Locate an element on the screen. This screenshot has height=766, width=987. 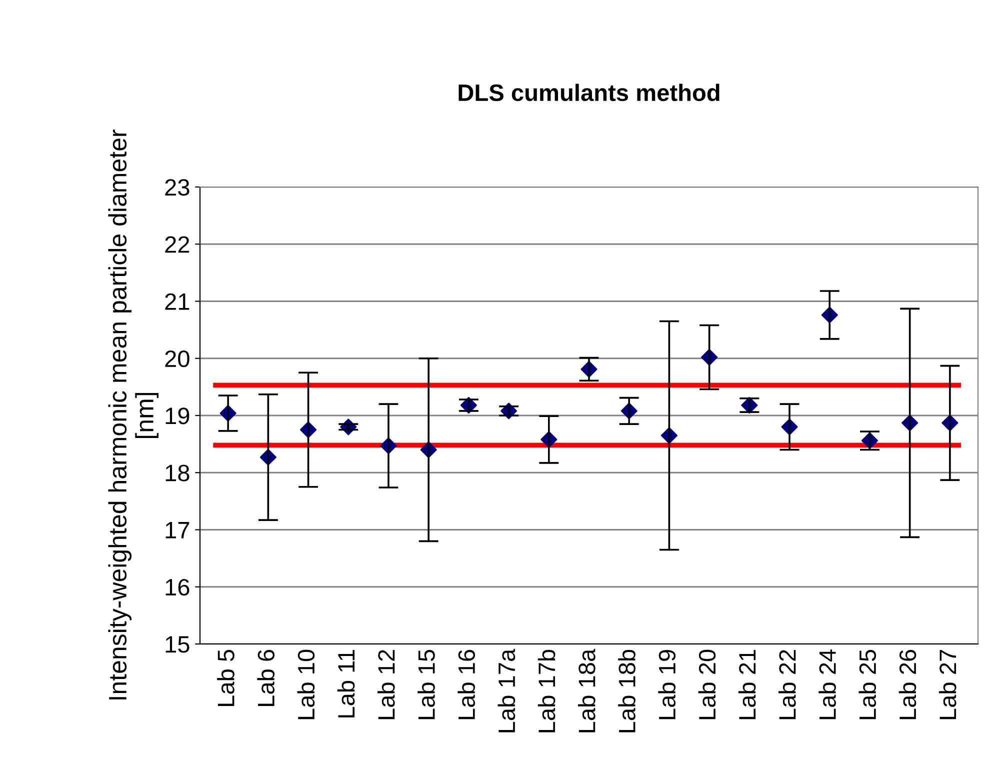
x-tick-label: Lab 26 is located at coordinates (907, 685).